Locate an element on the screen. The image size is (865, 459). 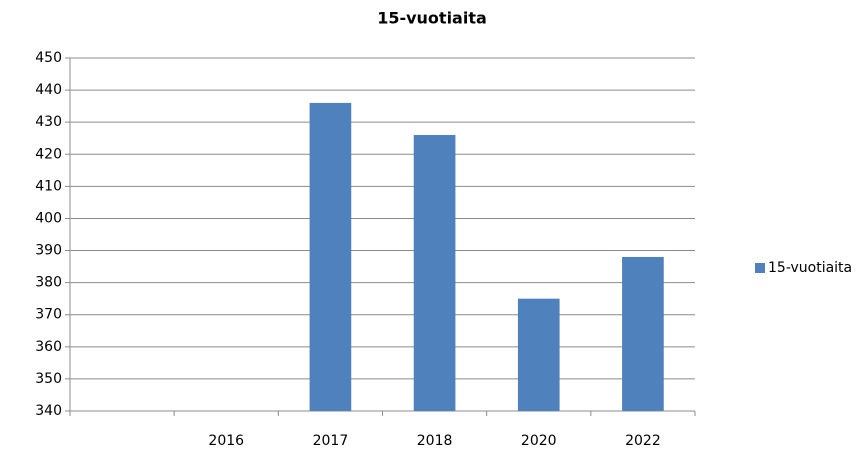
y-tick-label: 360 is located at coordinates (48, 347).